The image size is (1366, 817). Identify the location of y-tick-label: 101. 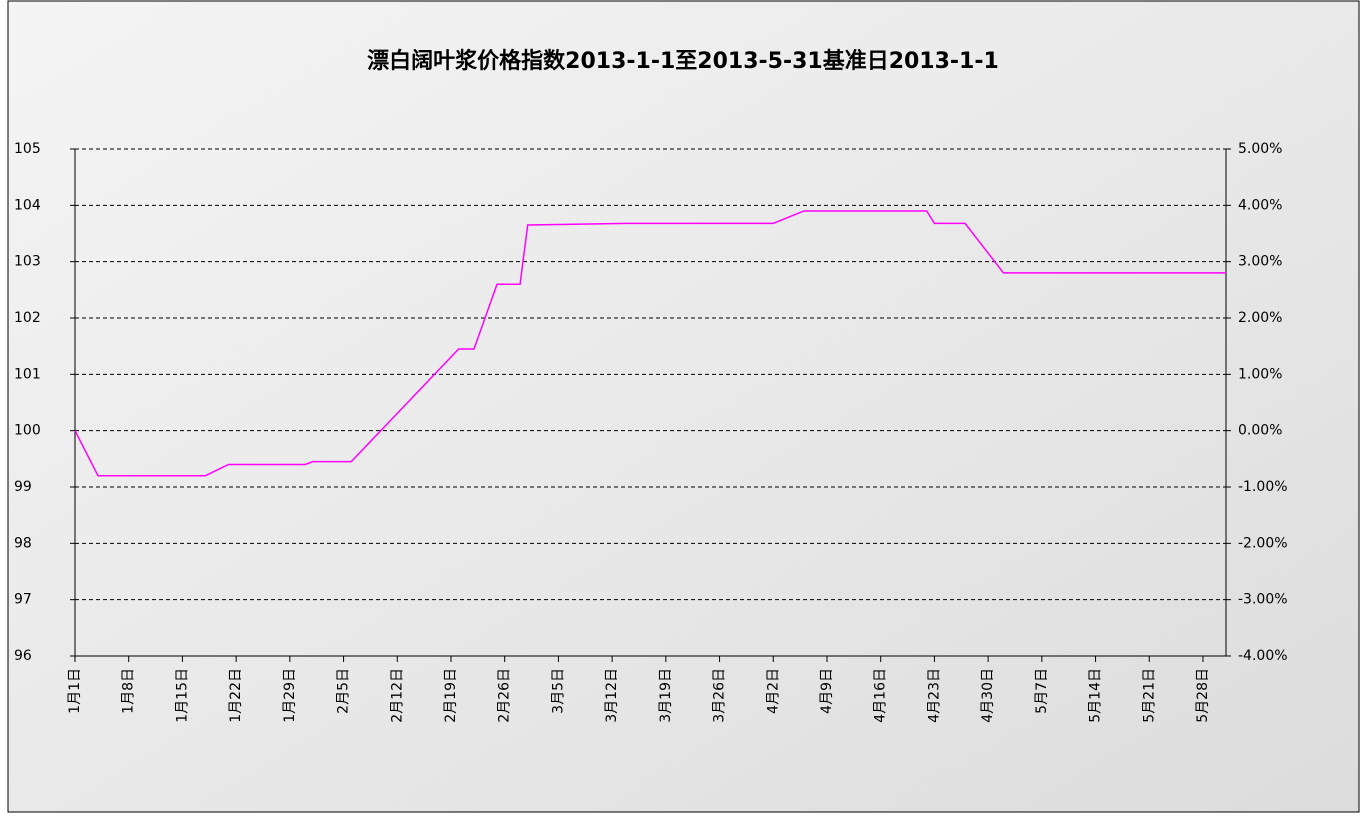
(27, 374).